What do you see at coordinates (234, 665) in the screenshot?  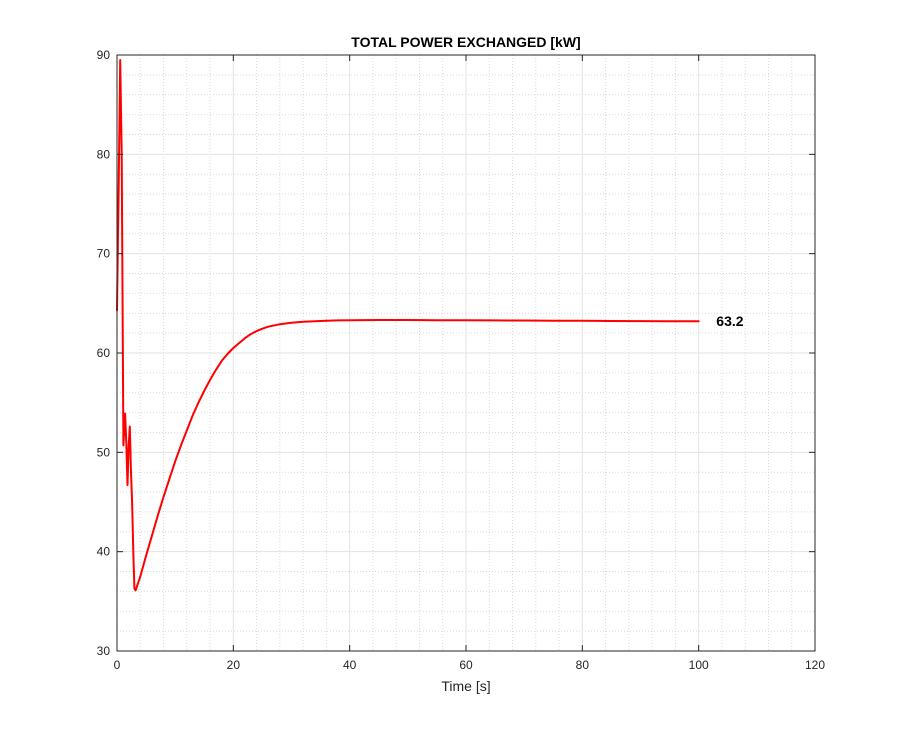 I see `x-tick-label: 20` at bounding box center [234, 665].